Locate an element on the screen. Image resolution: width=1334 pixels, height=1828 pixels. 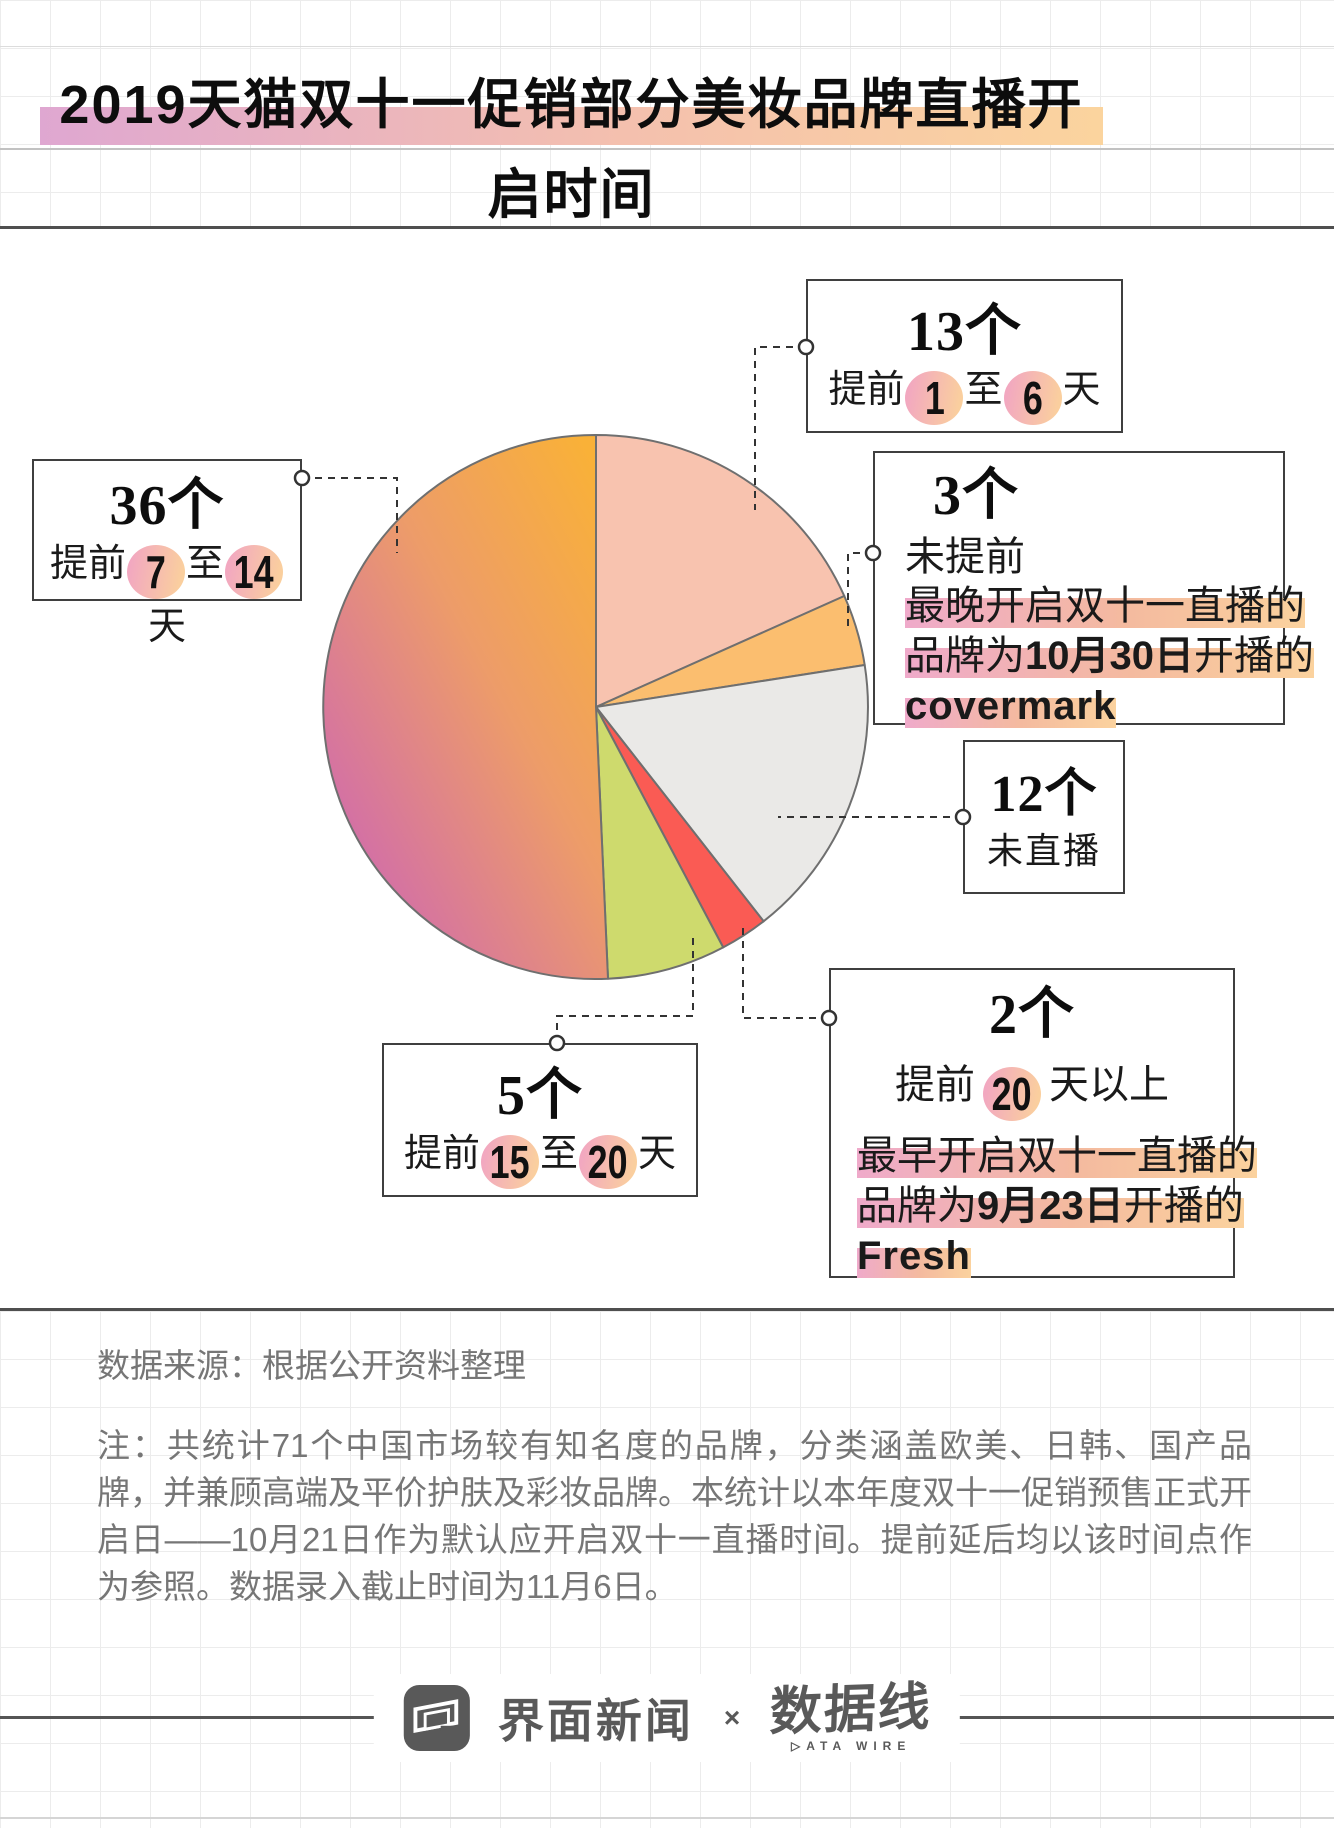
datawire-logo-text: 数据线 is located at coordinates (851, 1710).